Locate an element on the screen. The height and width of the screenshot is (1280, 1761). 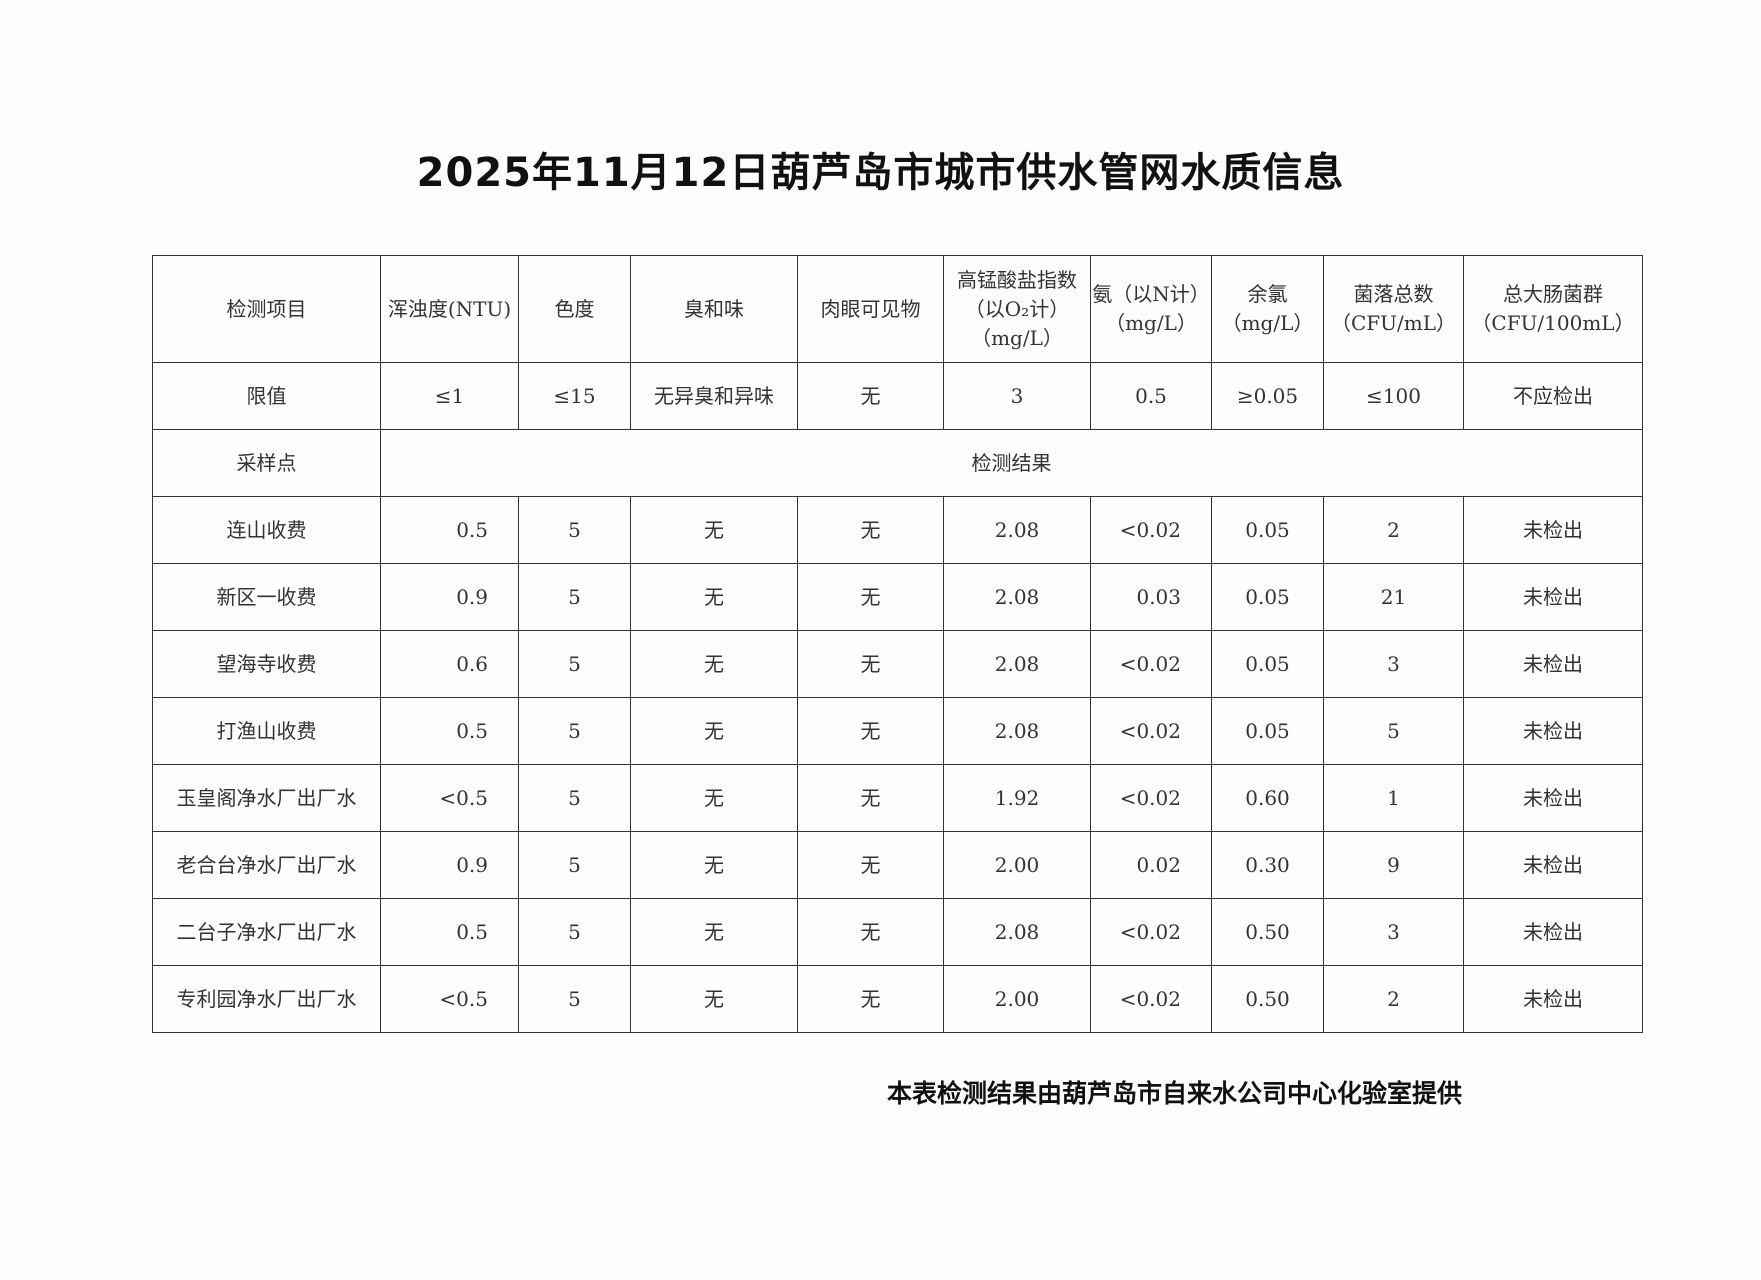
result-cell: 2 is located at coordinates (1393, 999).